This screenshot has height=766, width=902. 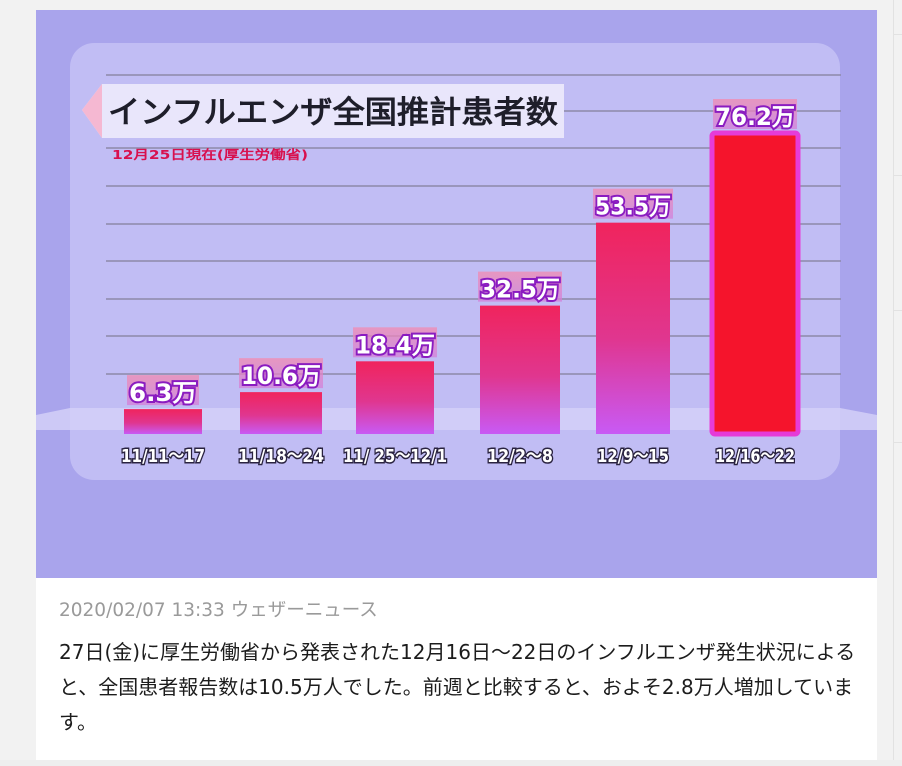 I want to click on data-label: 18.4万, so click(x=395, y=345).